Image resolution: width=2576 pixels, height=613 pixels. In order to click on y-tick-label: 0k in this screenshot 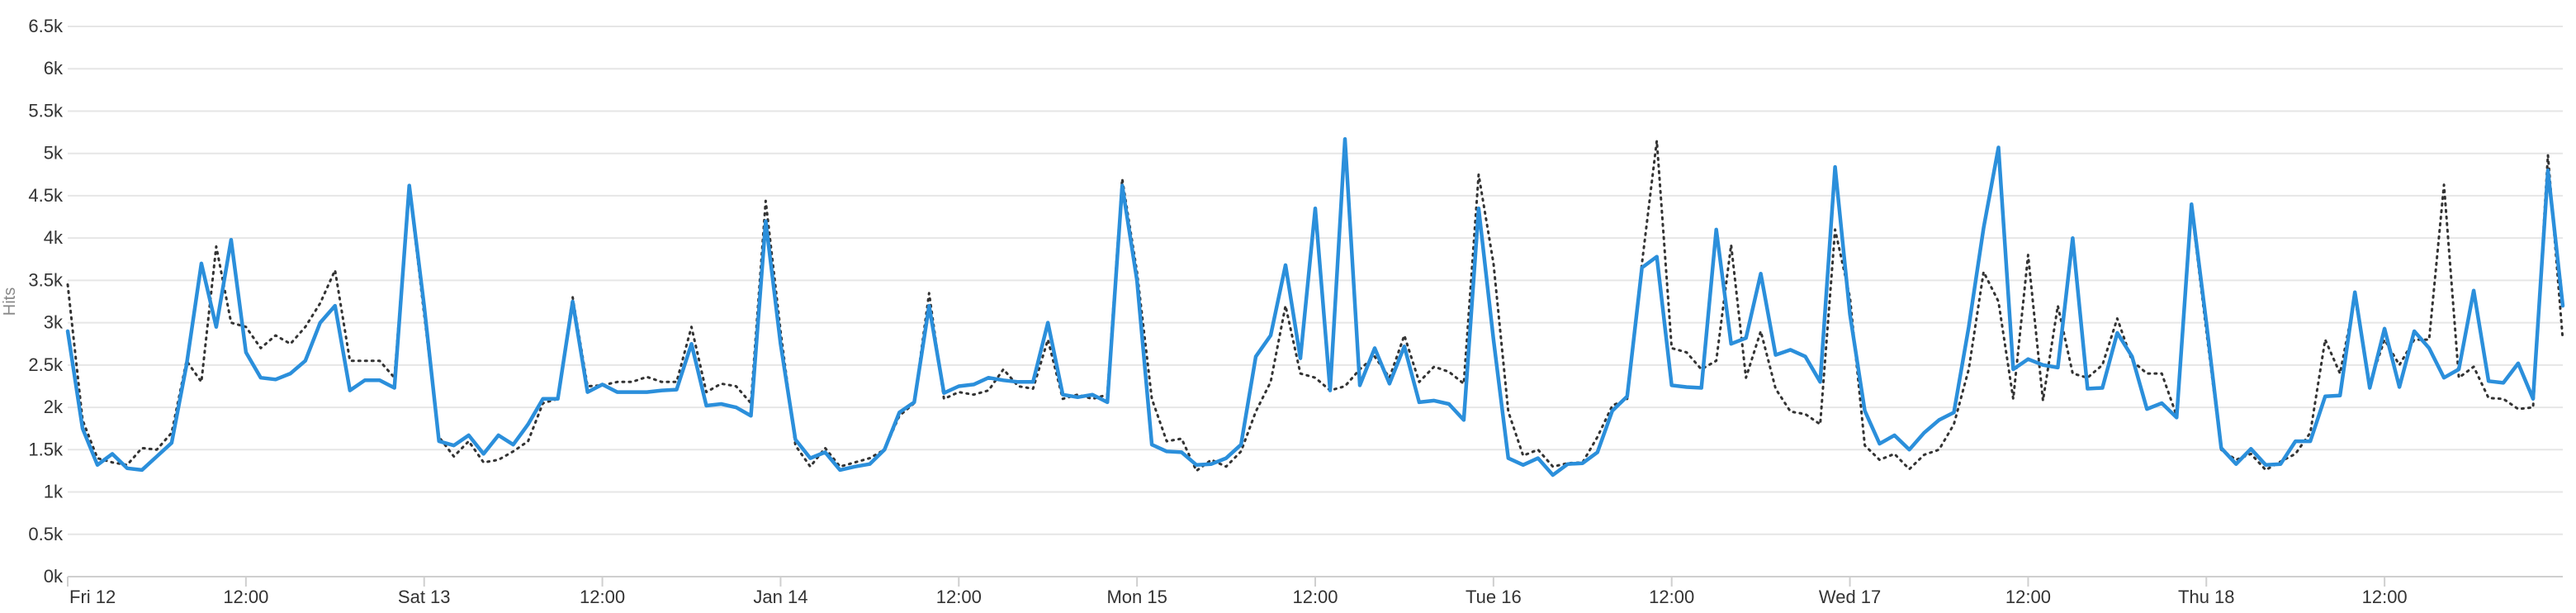, I will do `click(54, 576)`.